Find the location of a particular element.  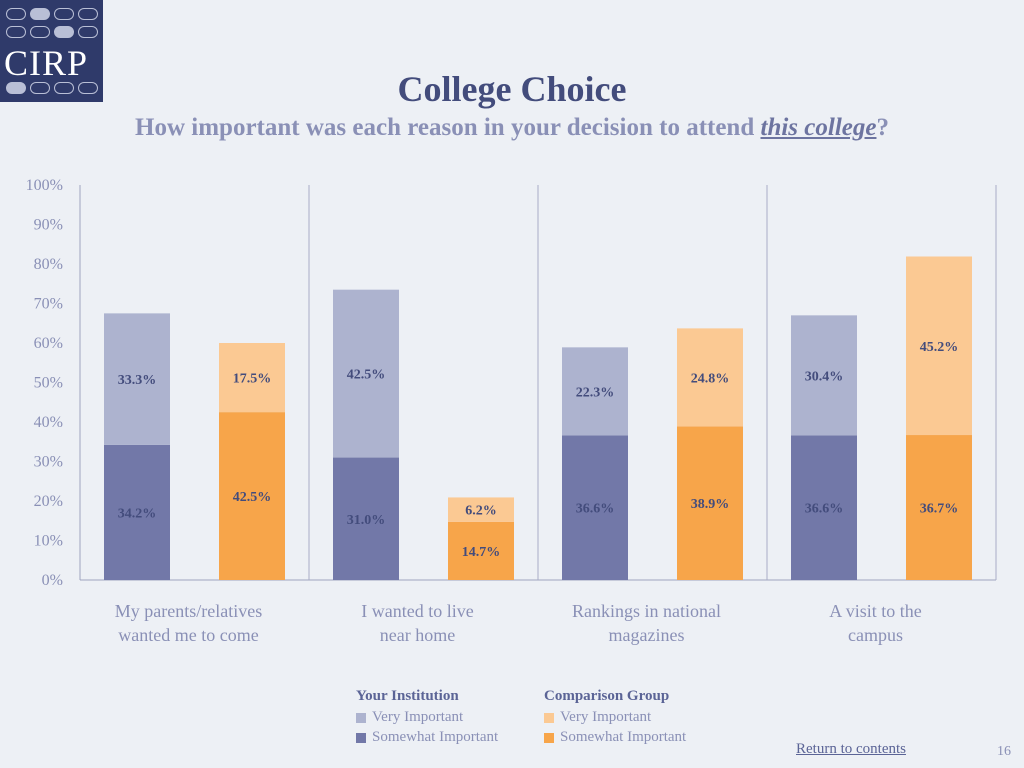

data-label: 24.8% is located at coordinates (710, 378).